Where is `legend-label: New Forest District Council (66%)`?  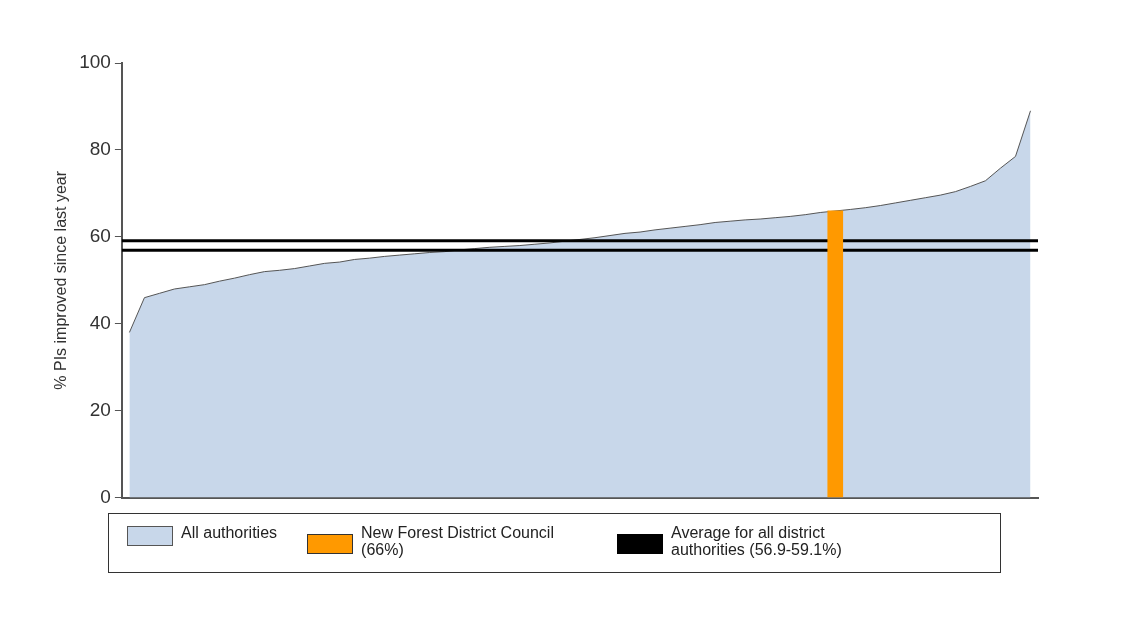 legend-label: New Forest District Council (66%) is located at coordinates (458, 541).